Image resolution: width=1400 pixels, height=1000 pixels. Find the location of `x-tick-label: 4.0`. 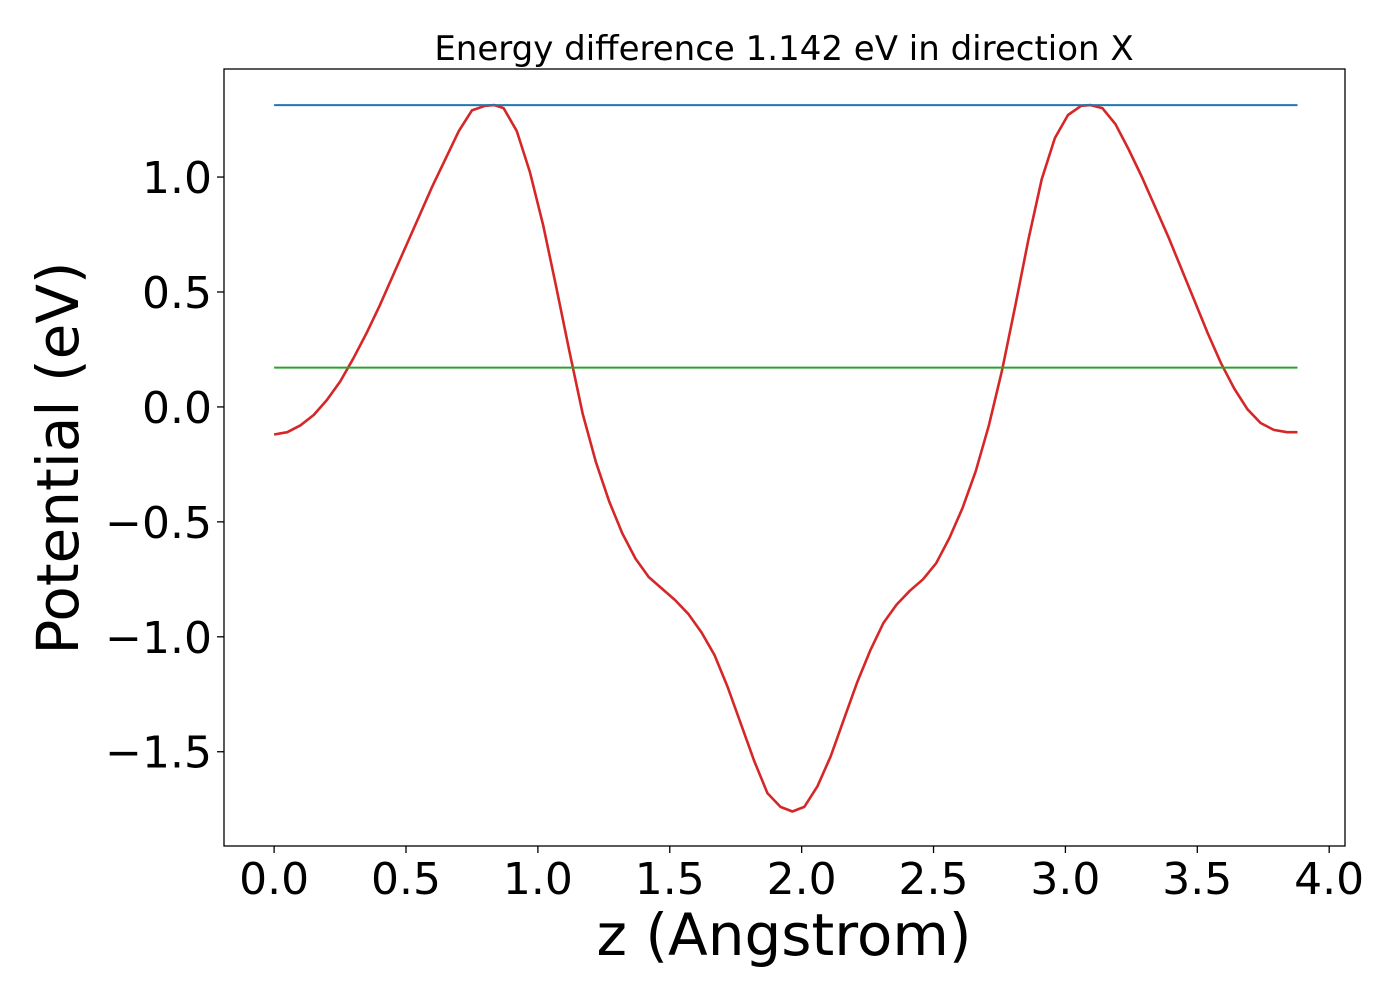

x-tick-label: 4.0 is located at coordinates (1329, 879).